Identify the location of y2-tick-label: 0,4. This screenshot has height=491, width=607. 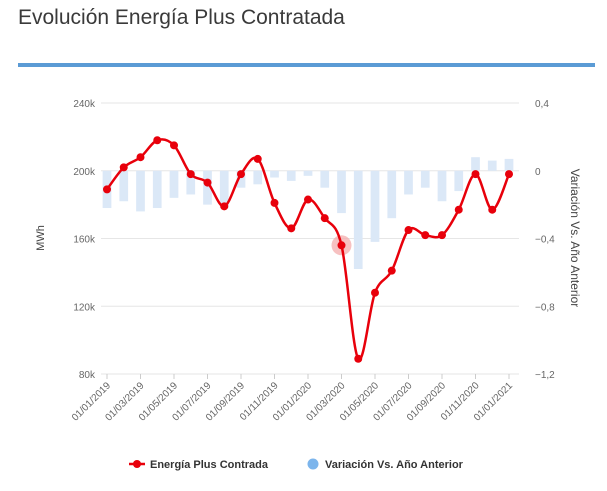
(542, 104).